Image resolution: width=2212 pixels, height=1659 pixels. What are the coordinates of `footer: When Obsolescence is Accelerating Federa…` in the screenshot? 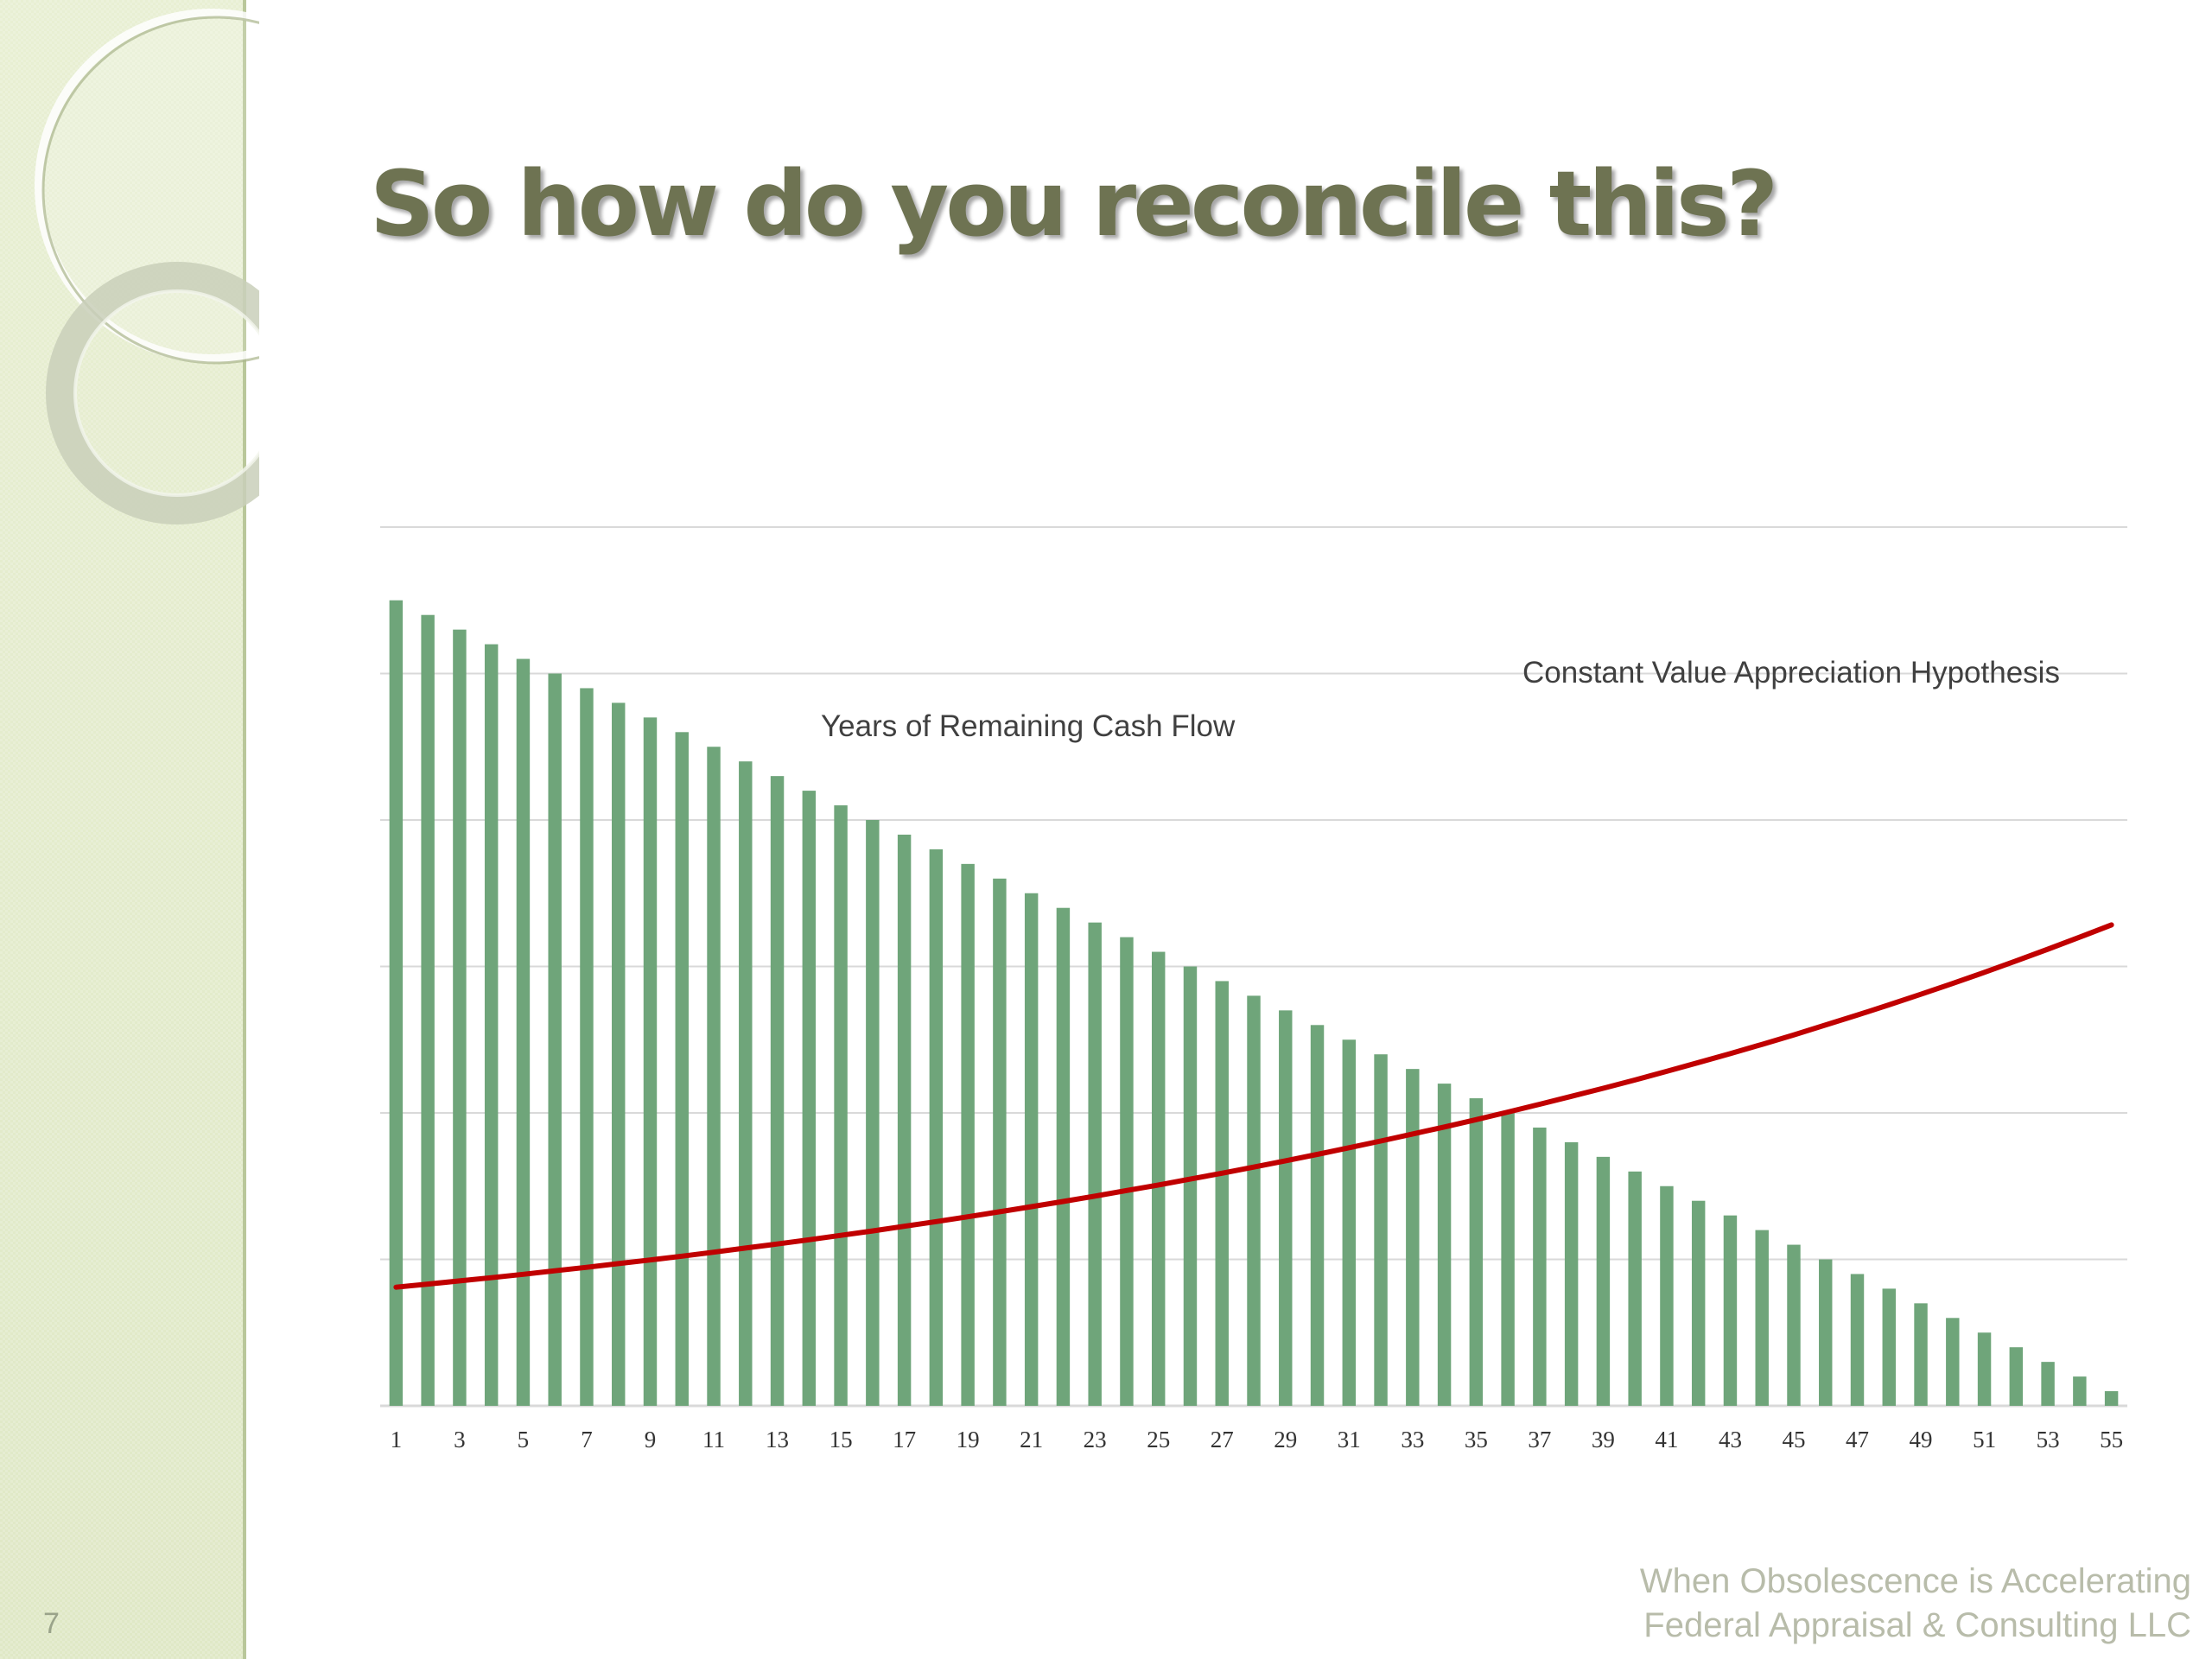 It's located at (1916, 1604).